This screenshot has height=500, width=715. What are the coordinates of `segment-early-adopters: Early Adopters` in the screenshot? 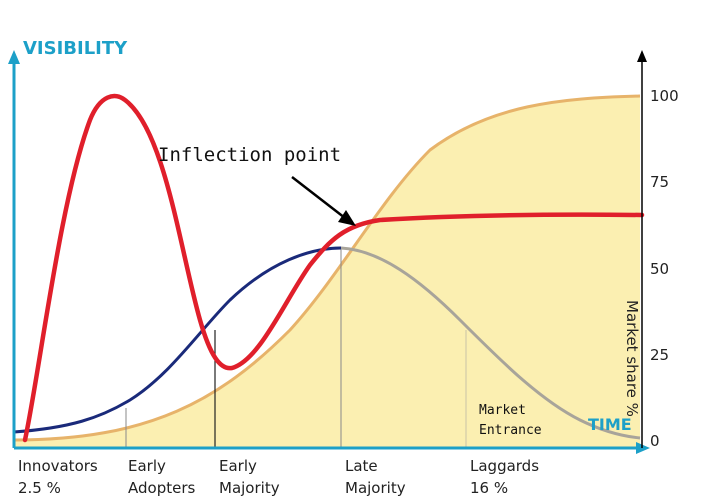 It's located at (161, 477).